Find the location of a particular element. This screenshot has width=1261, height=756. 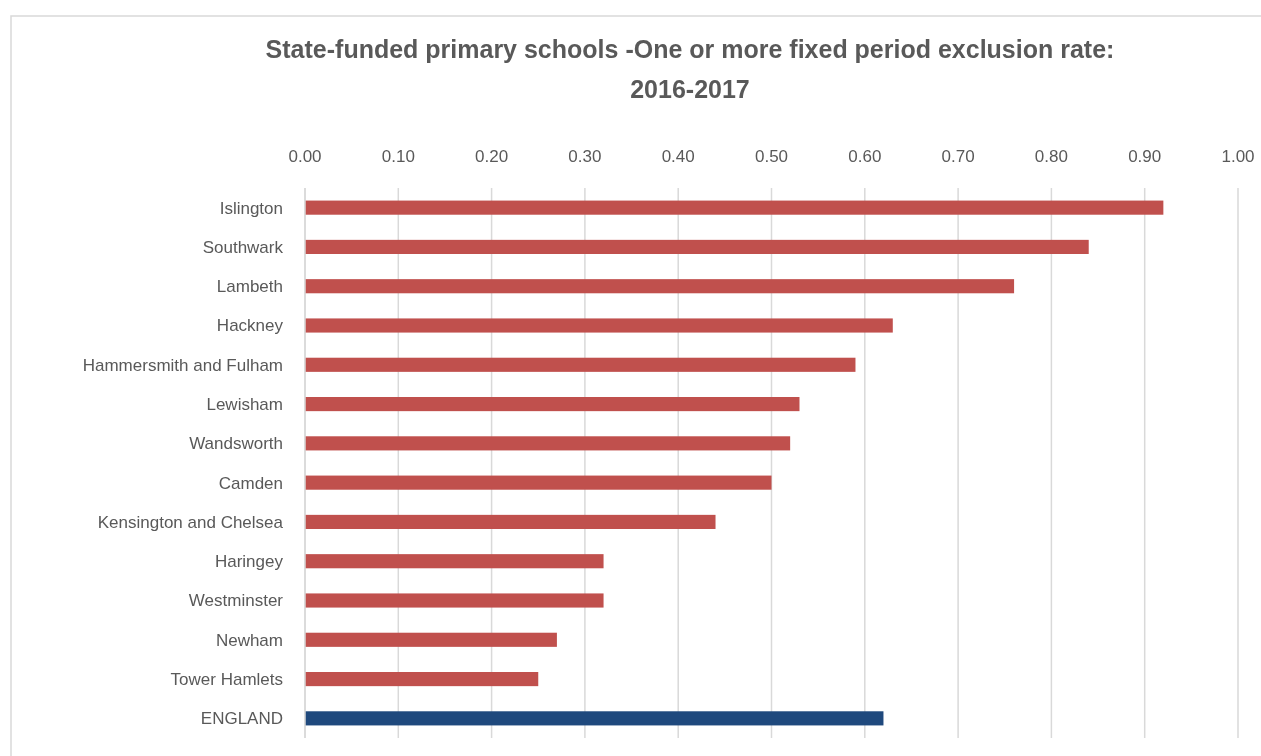

x-tick-label: 1.00 is located at coordinates (1238, 156).